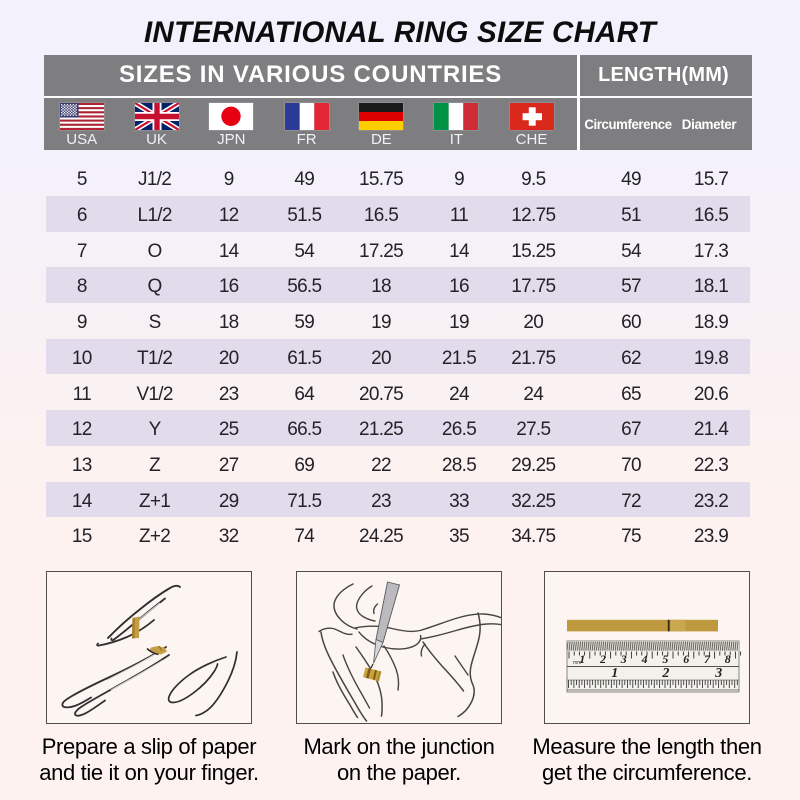  Describe the element at coordinates (665, 659) in the screenshot. I see `svg-text: 5` at that location.